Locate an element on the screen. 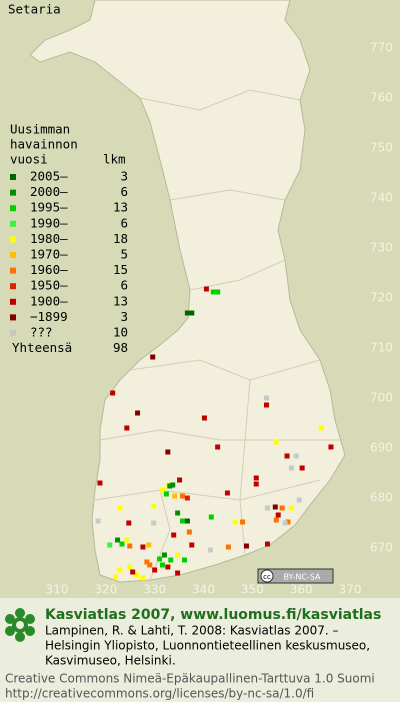  legend-count: 5 is located at coordinates (124, 254).